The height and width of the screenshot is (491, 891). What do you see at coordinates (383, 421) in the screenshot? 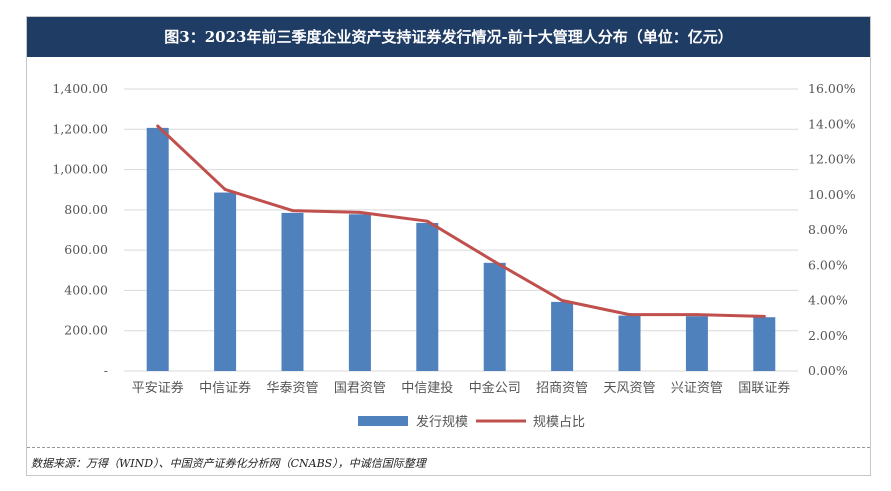
I see `legend-swatch-bar` at bounding box center [383, 421].